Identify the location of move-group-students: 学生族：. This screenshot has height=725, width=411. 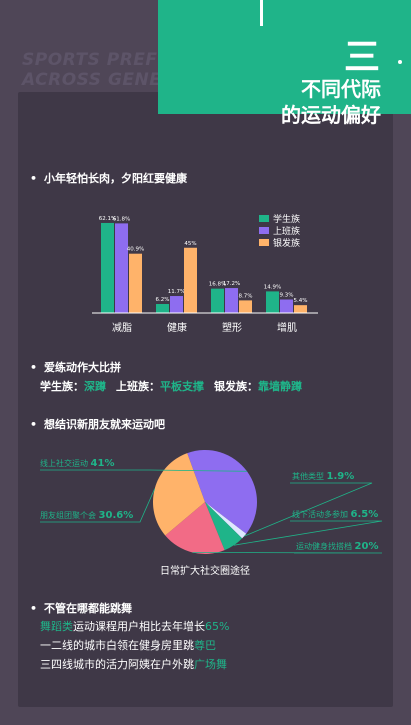
(62, 386).